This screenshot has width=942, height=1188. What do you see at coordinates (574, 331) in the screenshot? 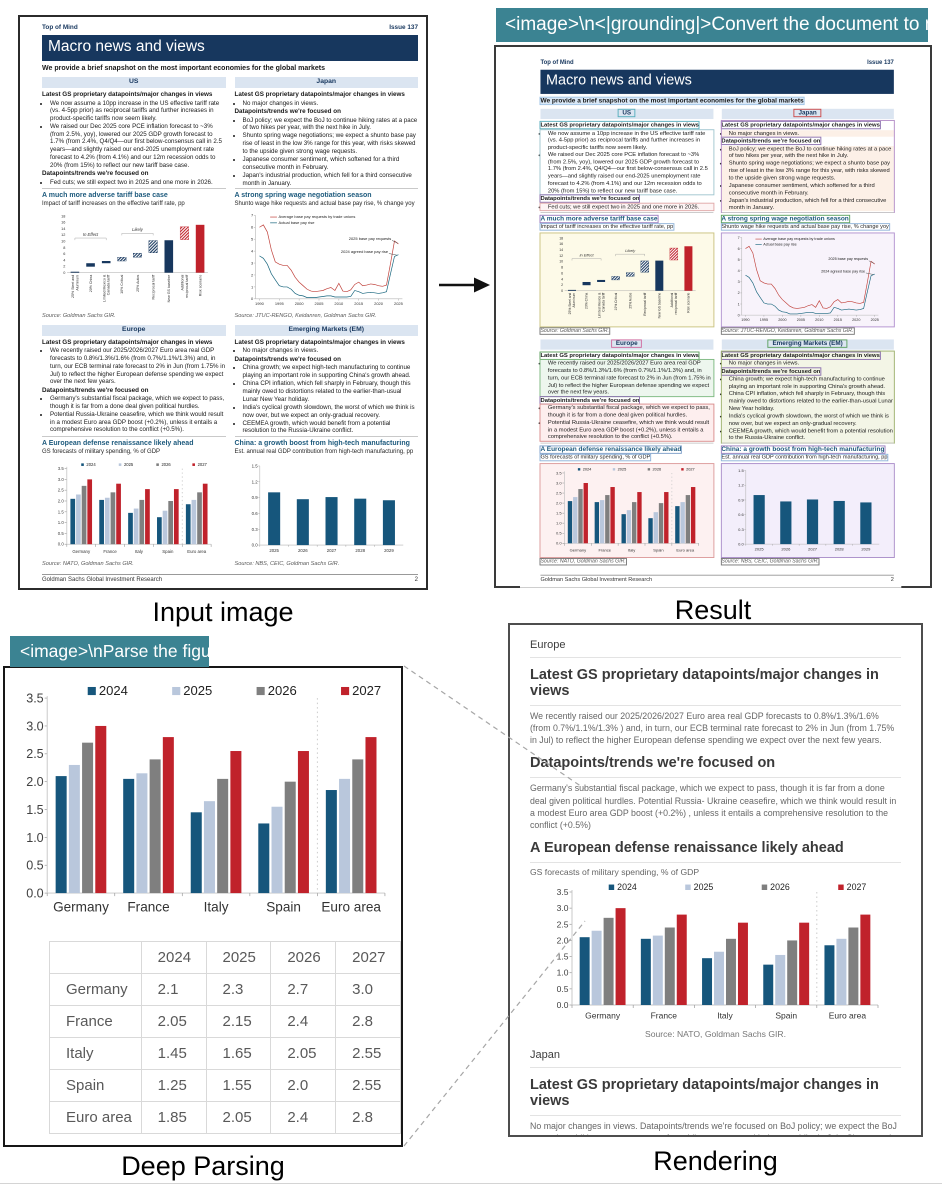
I see `chart-source-us: Source: Goldman Sachs GIR.` at bounding box center [574, 331].